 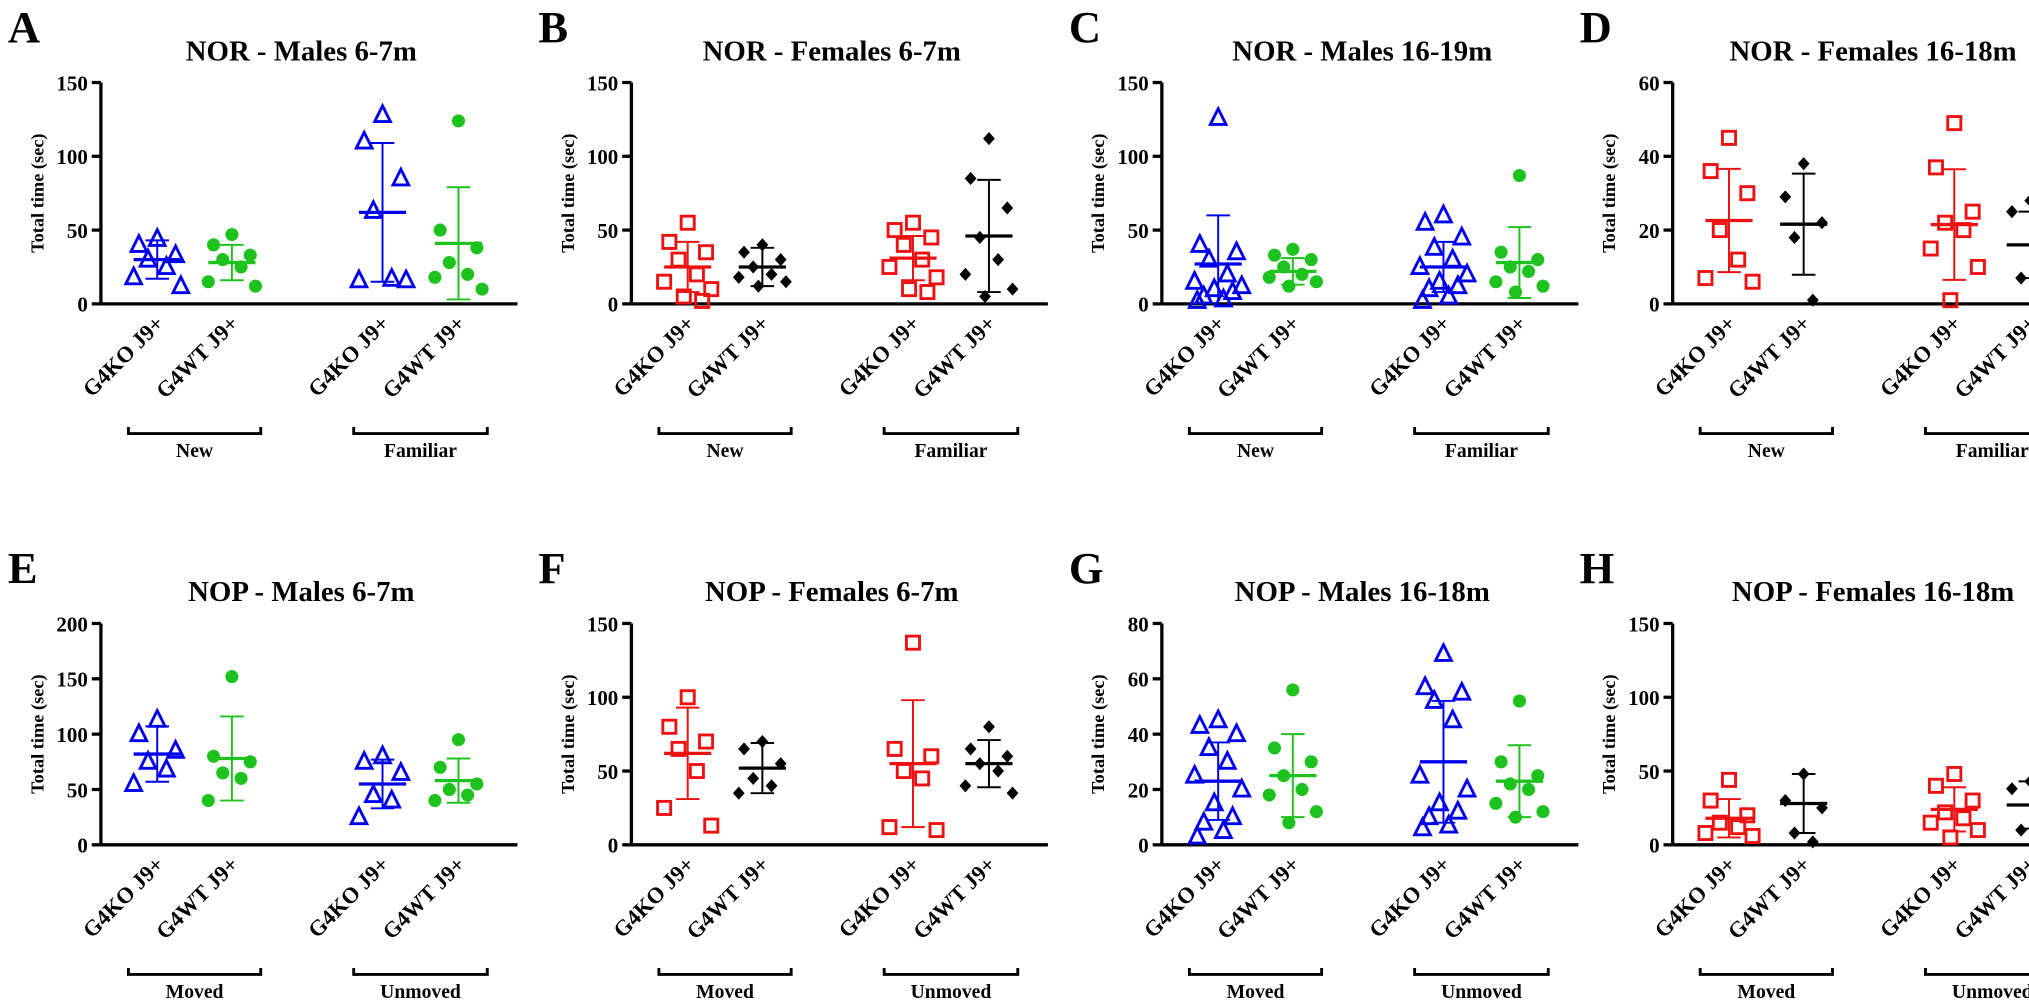 What do you see at coordinates (1481, 991) in the screenshot?
I see `condition-label: Unmoved` at bounding box center [1481, 991].